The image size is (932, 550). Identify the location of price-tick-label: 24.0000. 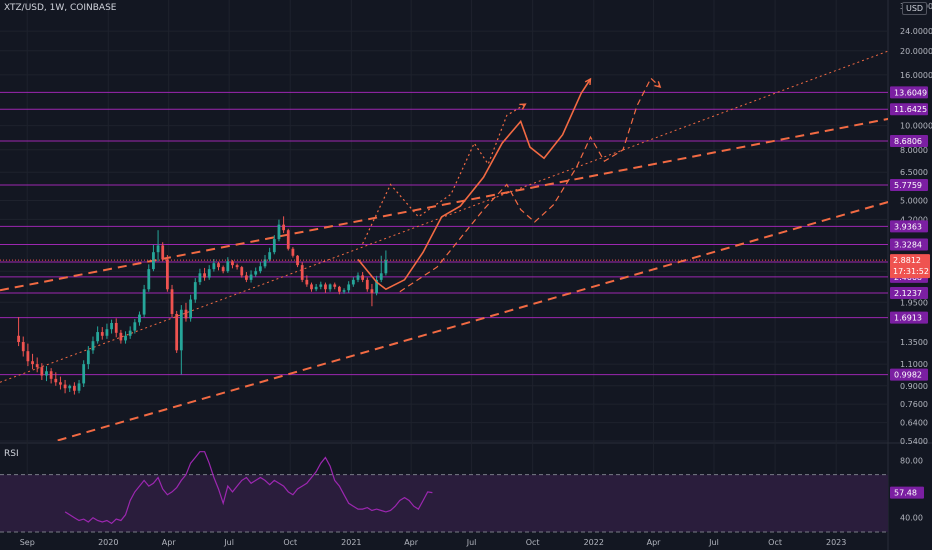
(916, 31).